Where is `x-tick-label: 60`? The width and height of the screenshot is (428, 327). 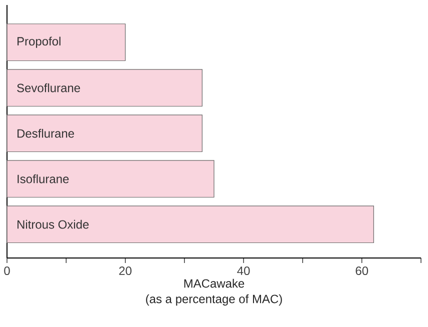
x-tick-label: 60 is located at coordinates (362, 271).